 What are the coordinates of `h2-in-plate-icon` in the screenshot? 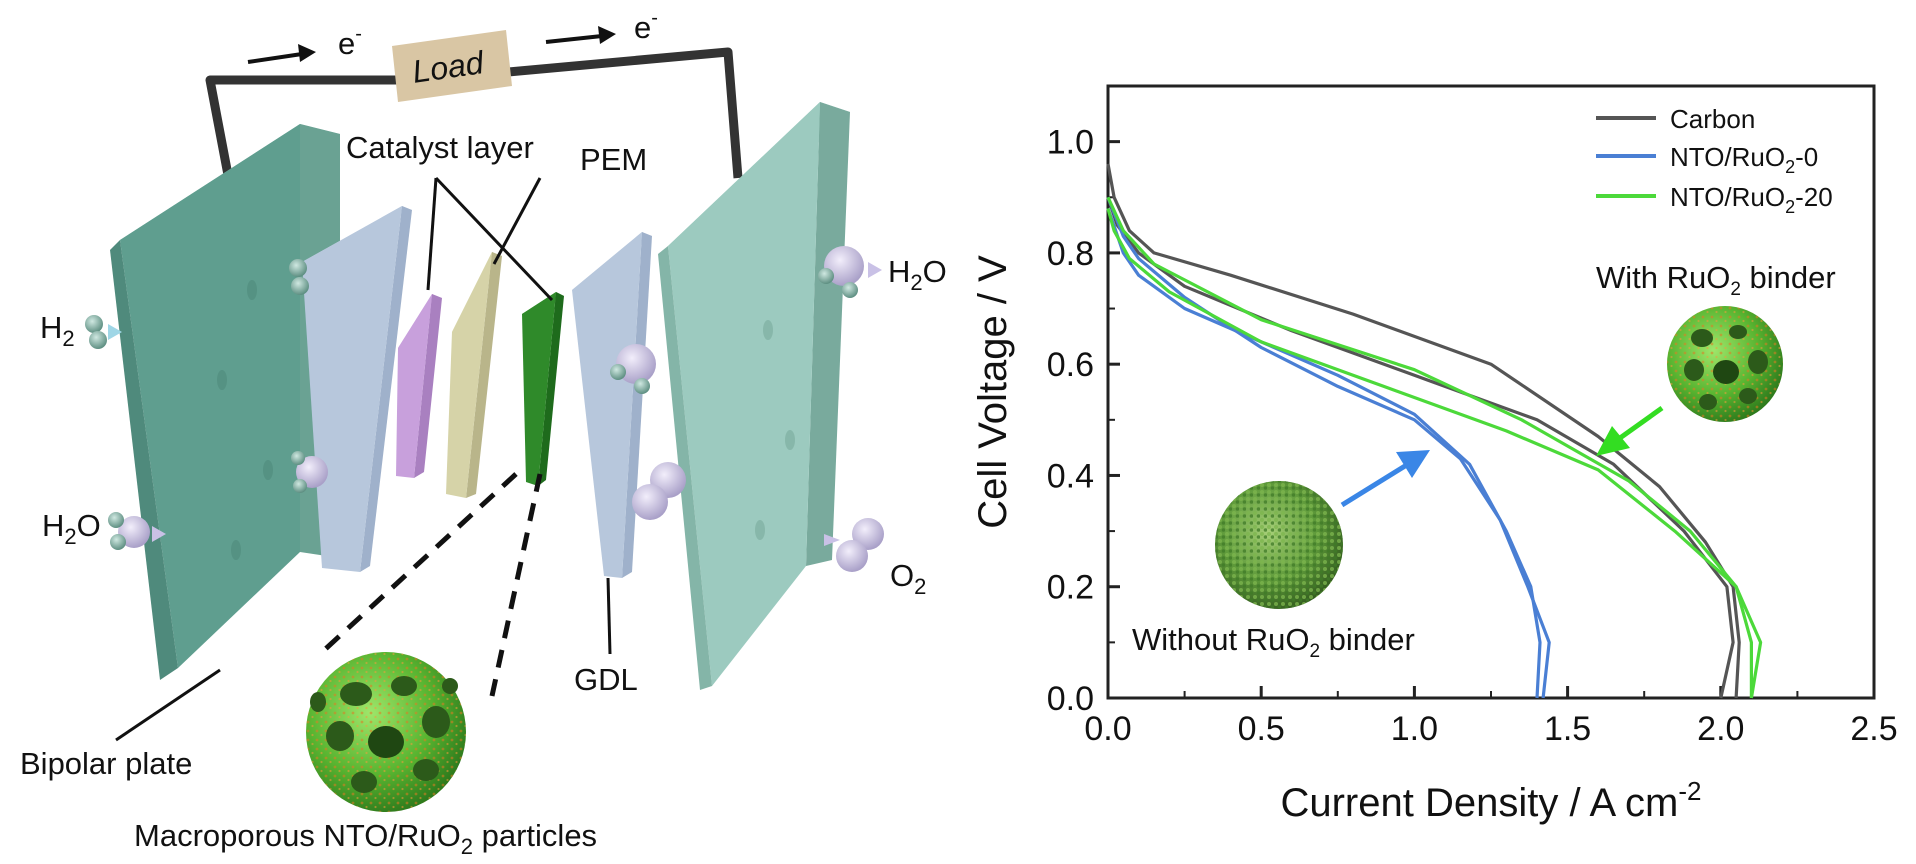 It's located at (299, 277).